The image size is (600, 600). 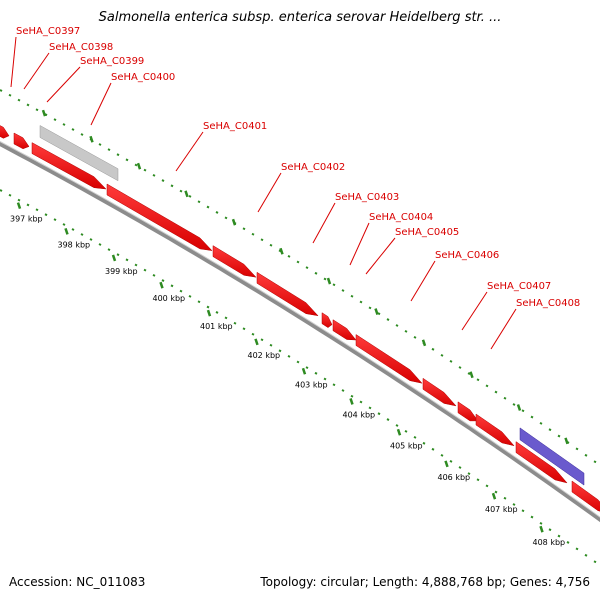 What do you see at coordinates (467, 255) in the screenshot?
I see `gene-label: SeHA_C0406` at bounding box center [467, 255].